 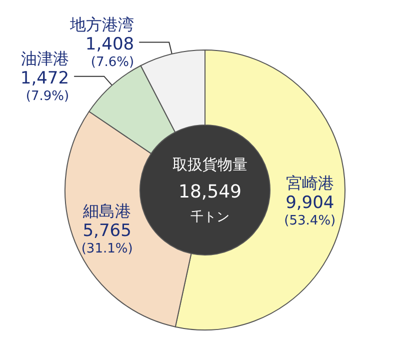 I want to click on data-label: 9,904 (53.4%), so click(x=310, y=211).